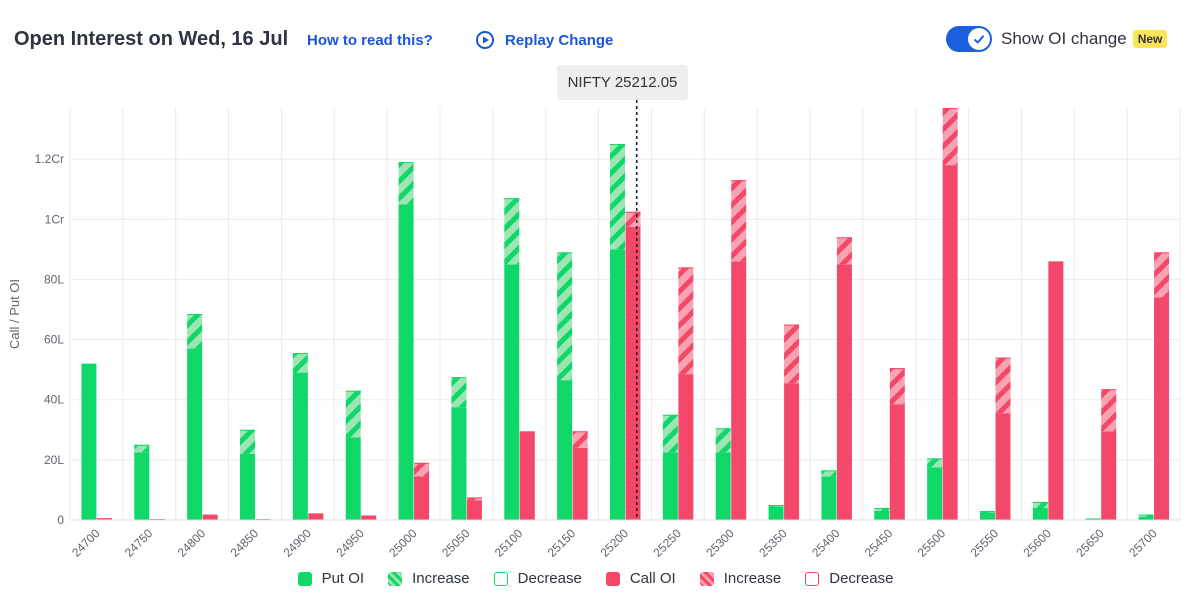 The width and height of the screenshot is (1191, 602). I want to click on x-tick-label: 25350, so click(773, 543).